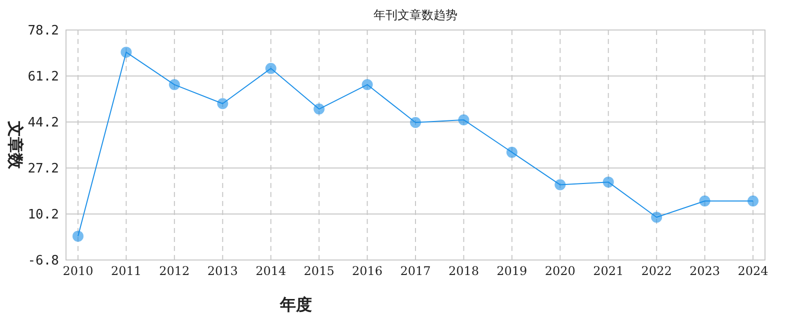  What do you see at coordinates (367, 271) in the screenshot?
I see `x-tick-label: 2016` at bounding box center [367, 271].